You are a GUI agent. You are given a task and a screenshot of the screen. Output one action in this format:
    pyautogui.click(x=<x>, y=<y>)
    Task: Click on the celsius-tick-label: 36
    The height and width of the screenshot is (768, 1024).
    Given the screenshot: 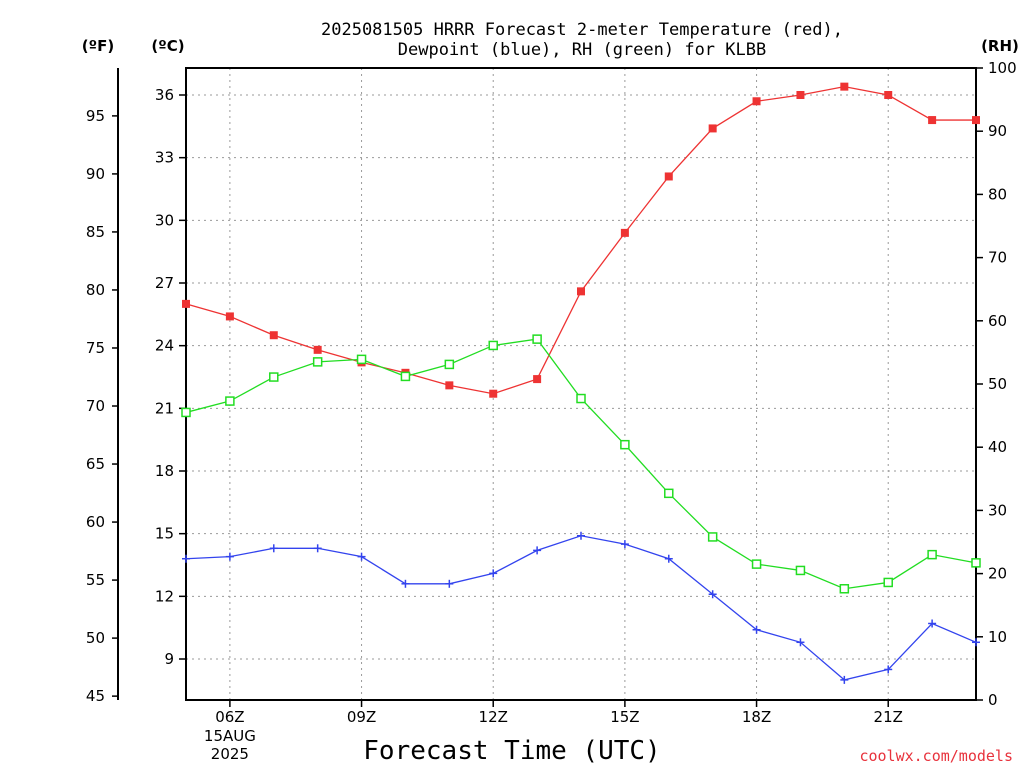 What is the action you would take?
    pyautogui.click(x=164, y=95)
    